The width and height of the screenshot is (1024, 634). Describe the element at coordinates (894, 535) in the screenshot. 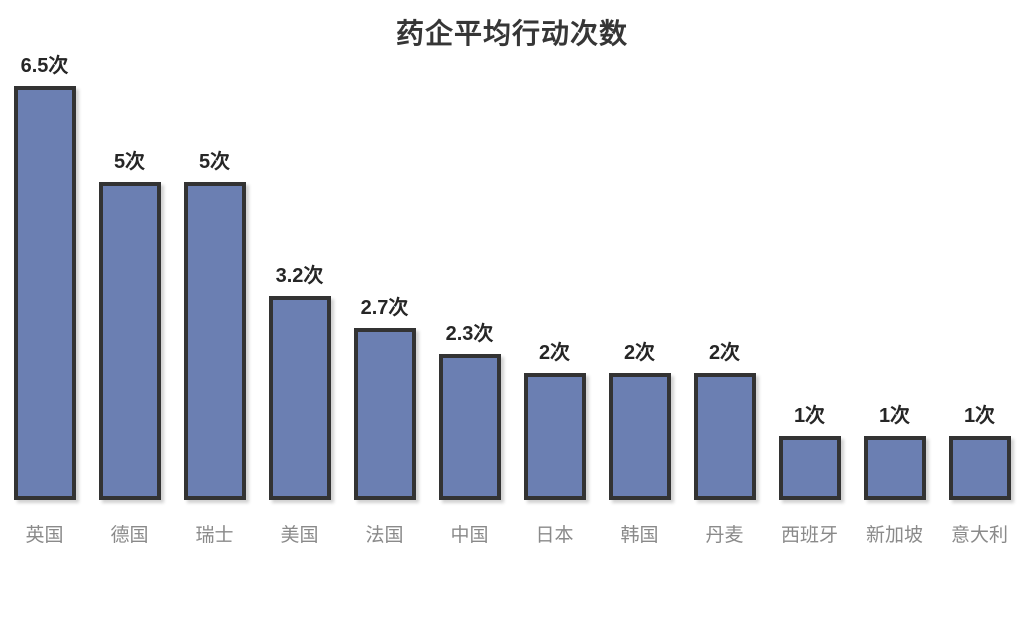

I see `category-label: 新加坡` at that location.